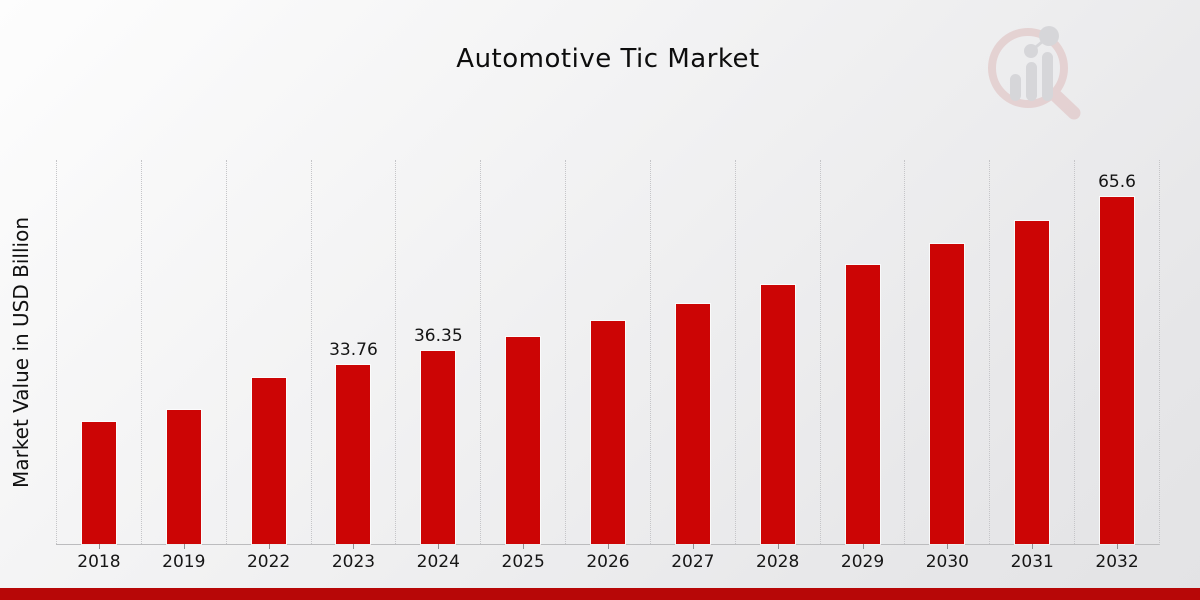  What do you see at coordinates (523, 562) in the screenshot?
I see `x-axis-label-2025: 2025` at bounding box center [523, 562].